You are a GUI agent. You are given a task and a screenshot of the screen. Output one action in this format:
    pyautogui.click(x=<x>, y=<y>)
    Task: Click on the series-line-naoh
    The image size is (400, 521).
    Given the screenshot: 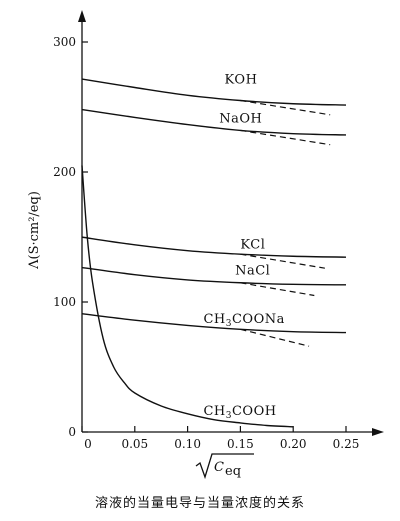 What is the action you would take?
    pyautogui.click(x=214, y=122)
    